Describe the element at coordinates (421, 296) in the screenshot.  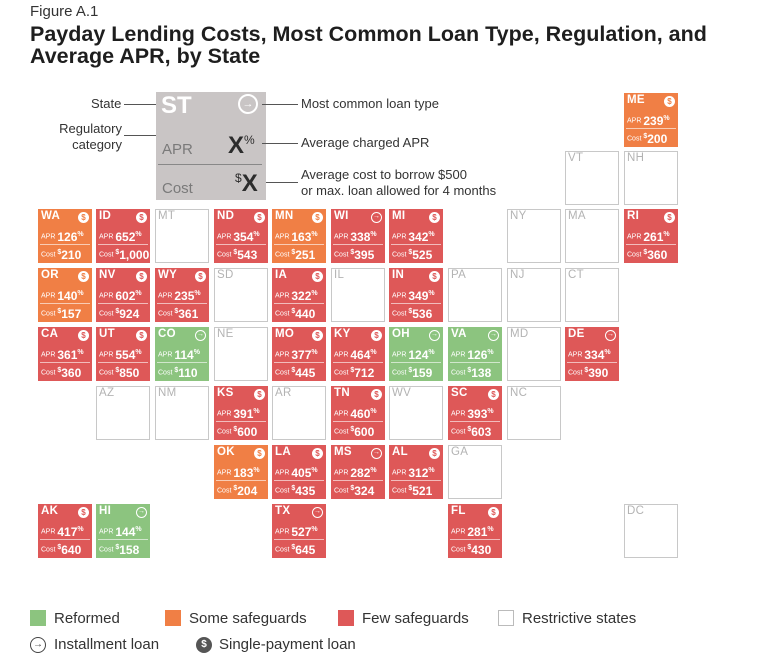
I see `apr-value: 349%` at that location.